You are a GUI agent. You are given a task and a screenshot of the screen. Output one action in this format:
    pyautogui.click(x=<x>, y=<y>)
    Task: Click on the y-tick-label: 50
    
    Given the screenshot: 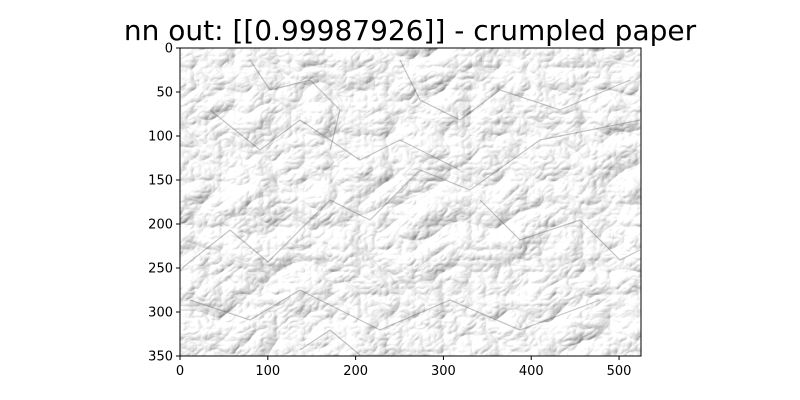 What is the action you would take?
    pyautogui.click(x=164, y=93)
    